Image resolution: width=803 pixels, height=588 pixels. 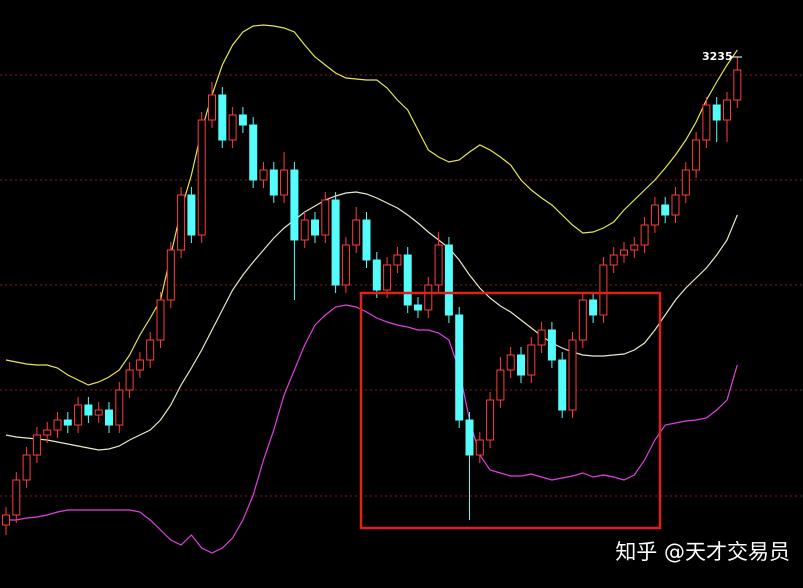 I want to click on high-label: 3235, so click(x=717, y=56).